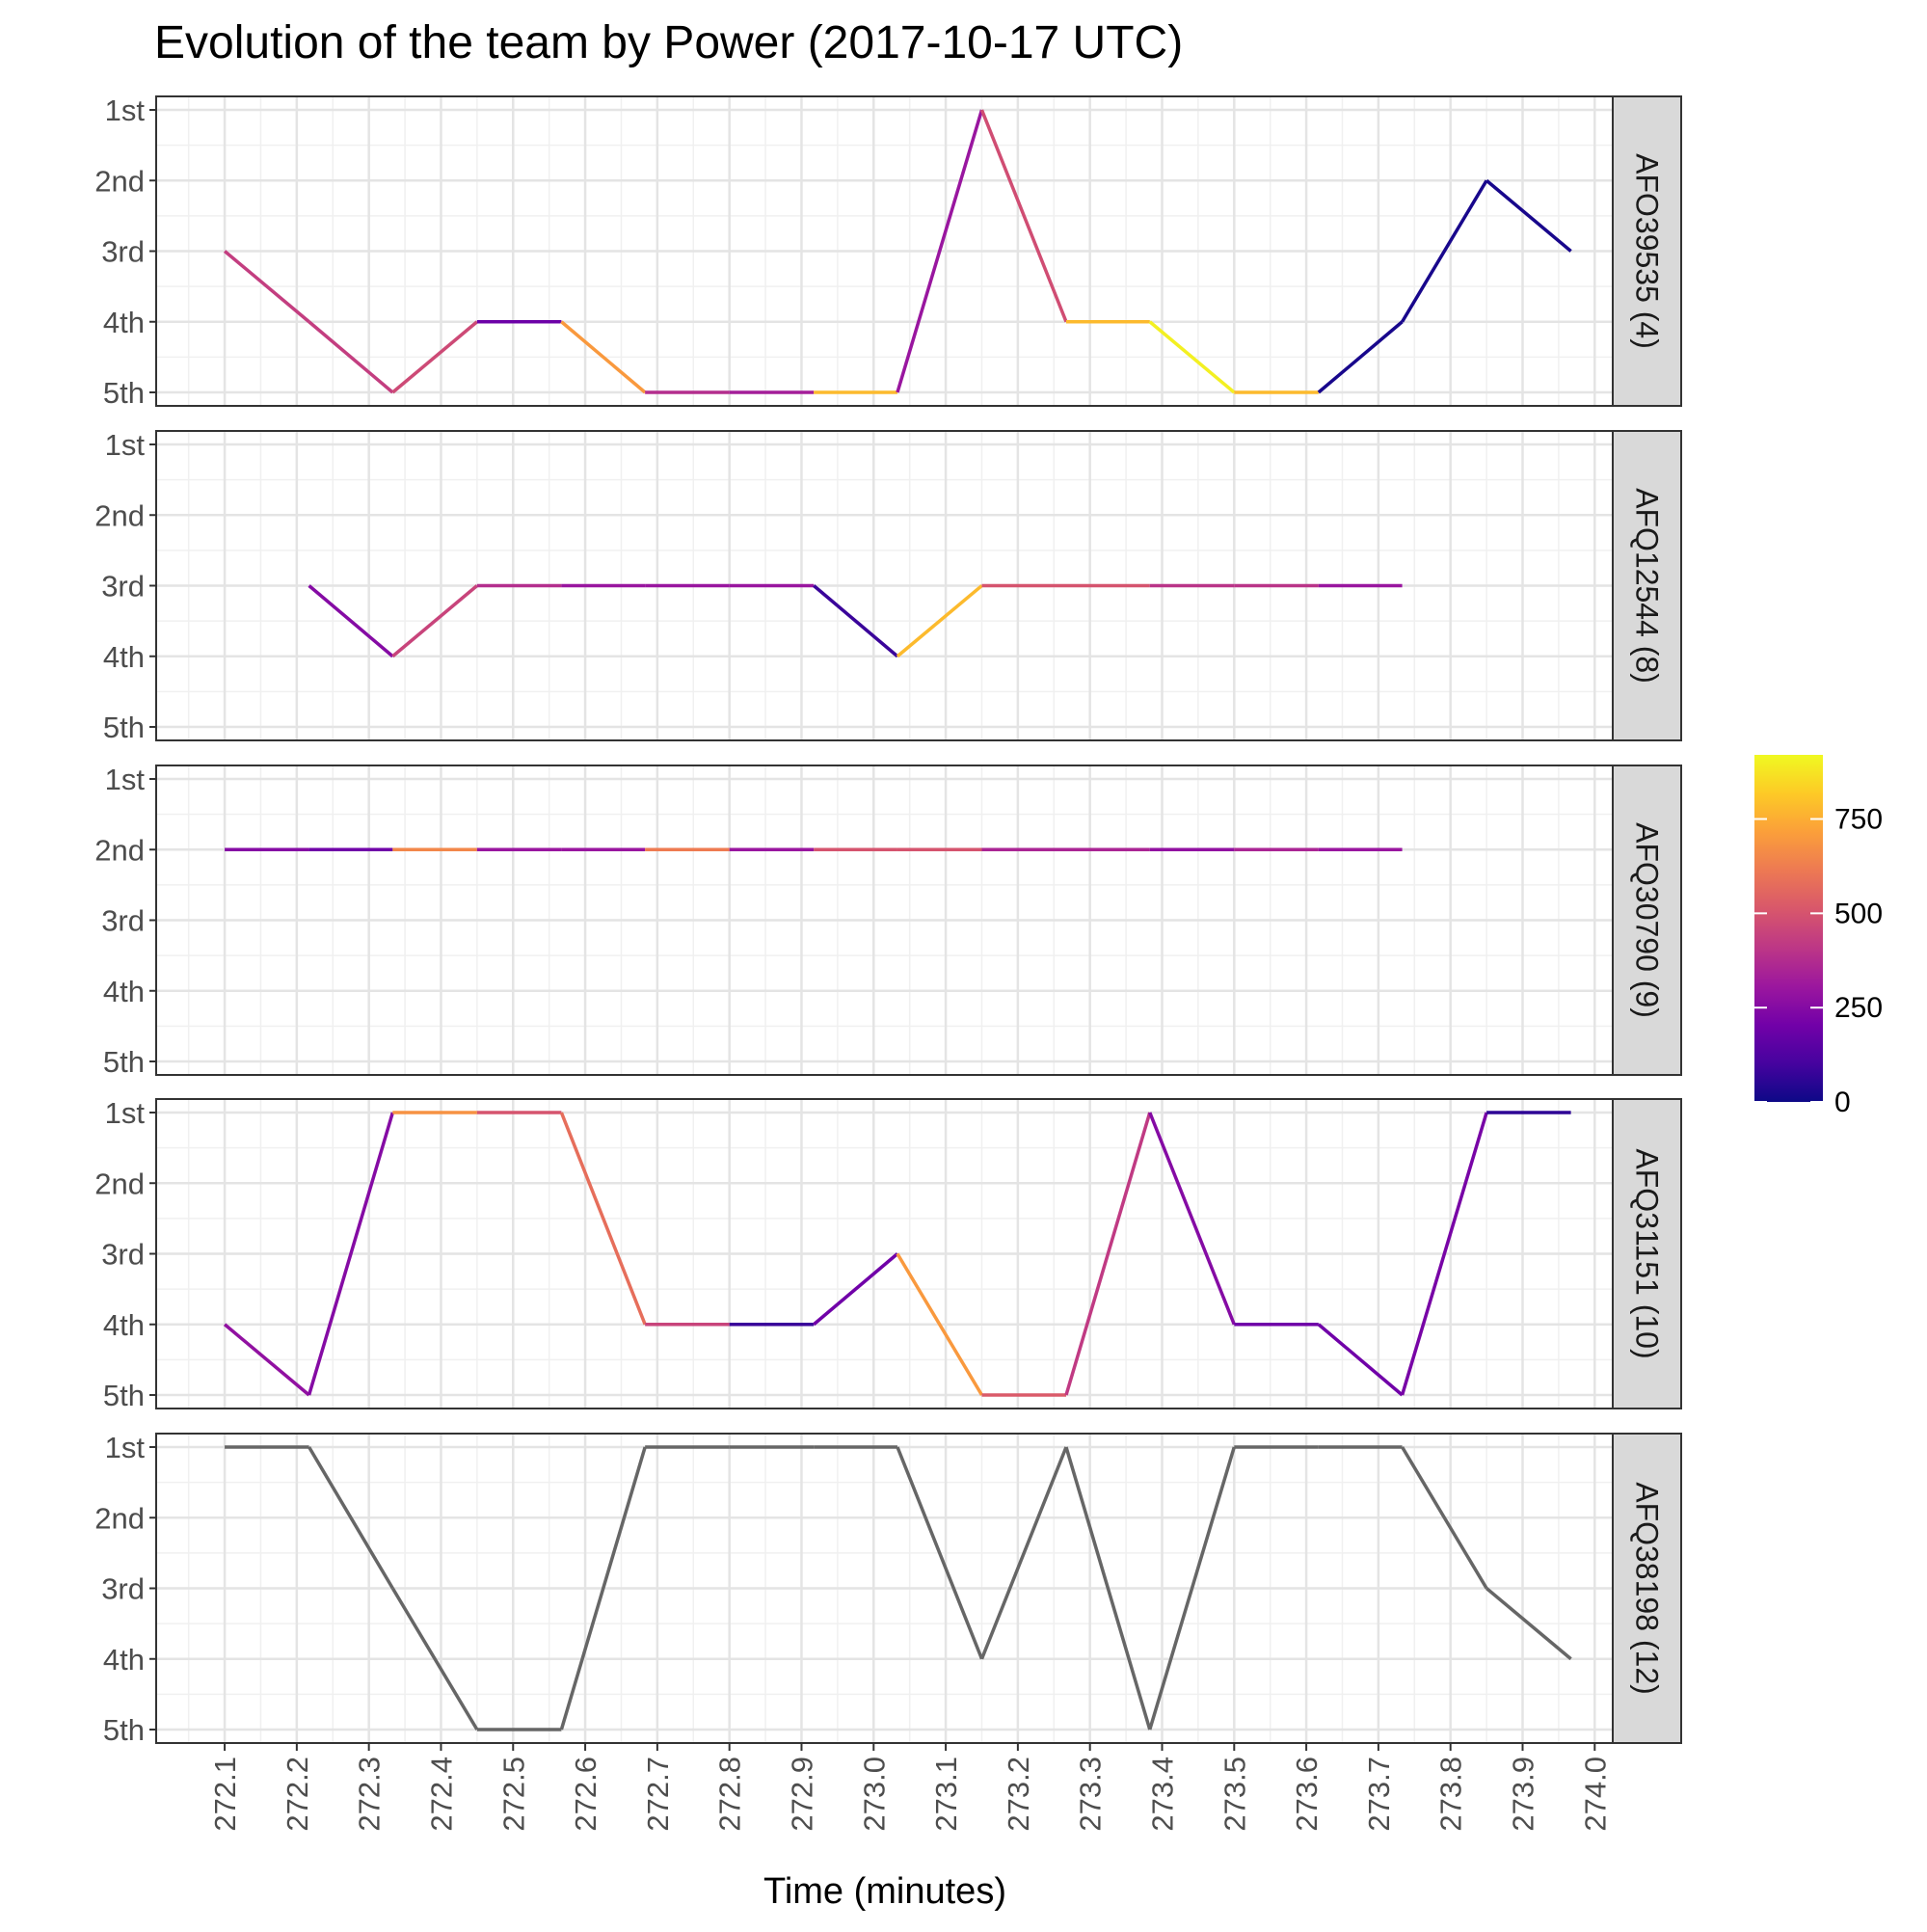 Image resolution: width=1927 pixels, height=1932 pixels. What do you see at coordinates (1307, 1795) in the screenshot?
I see `x-tick-label: 273.6` at bounding box center [1307, 1795].